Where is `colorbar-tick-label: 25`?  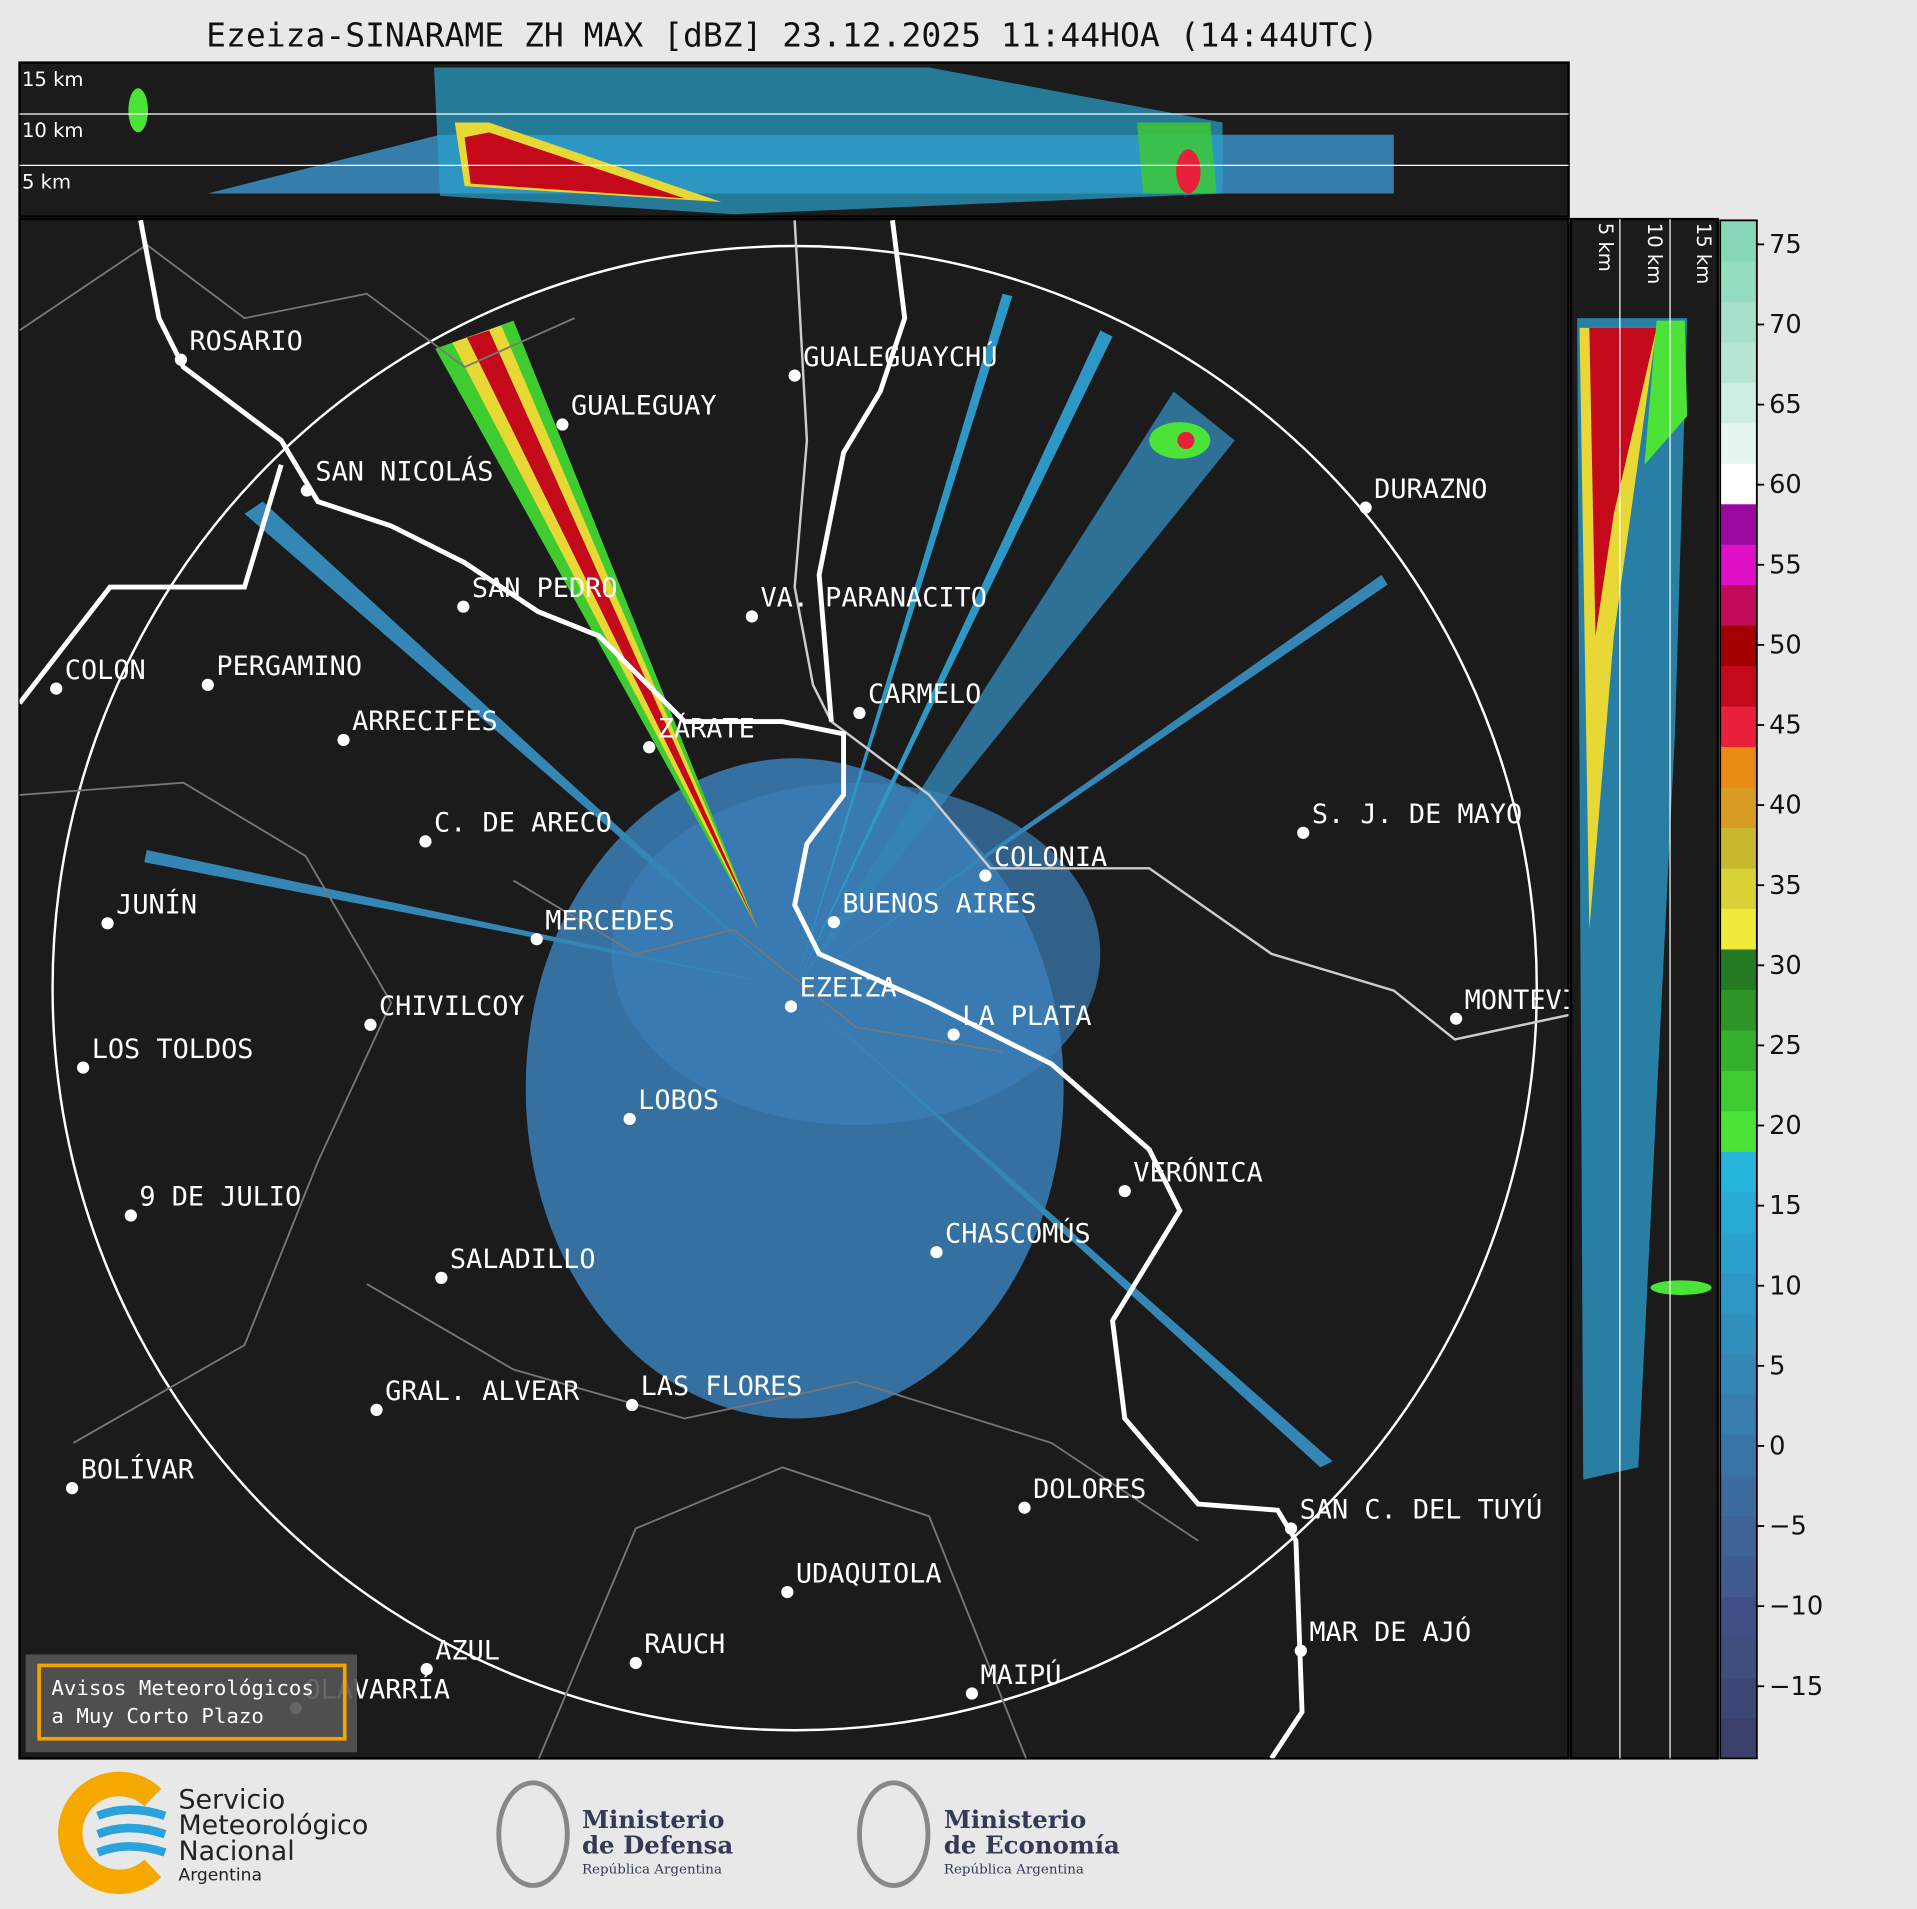
colorbar-tick-label: 25 is located at coordinates (1785, 1046).